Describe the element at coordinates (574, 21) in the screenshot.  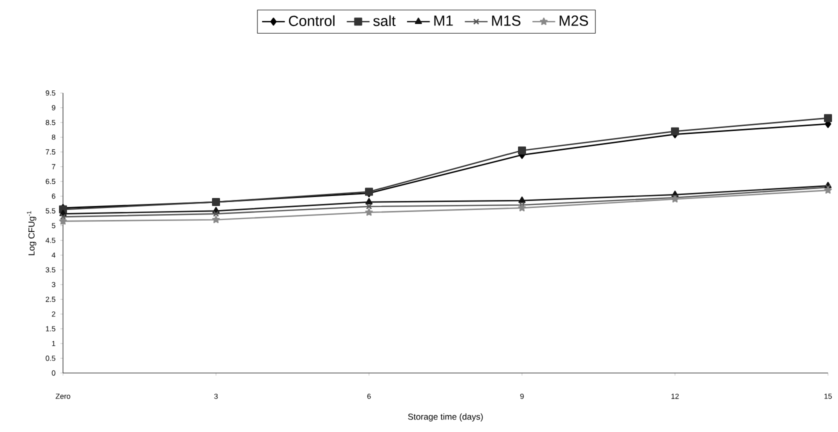
I see `legend-label: M2S` at that location.